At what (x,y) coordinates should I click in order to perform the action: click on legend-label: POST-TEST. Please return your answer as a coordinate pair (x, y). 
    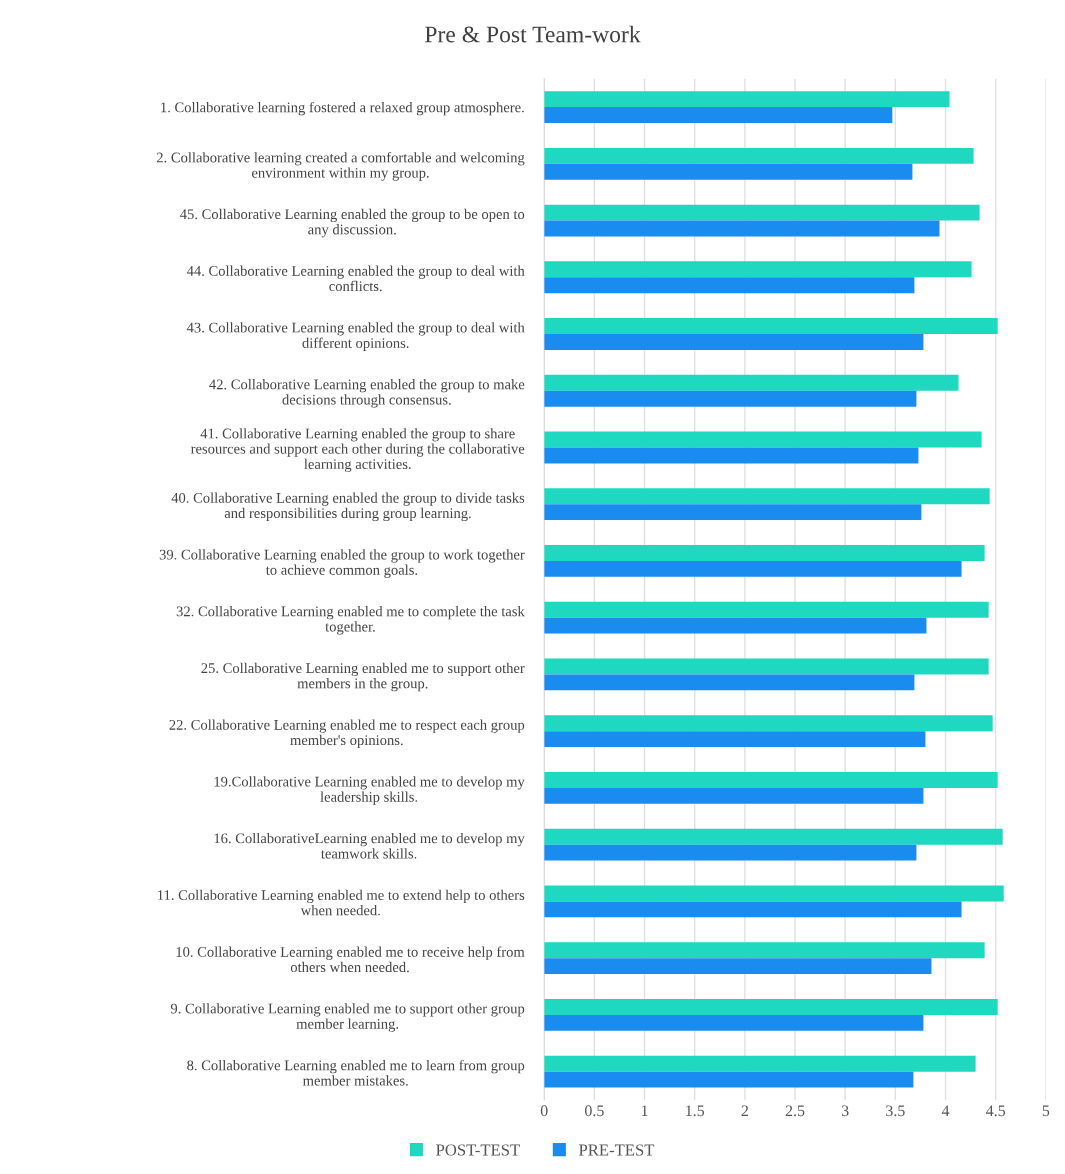
    Looking at the image, I should click on (478, 1150).